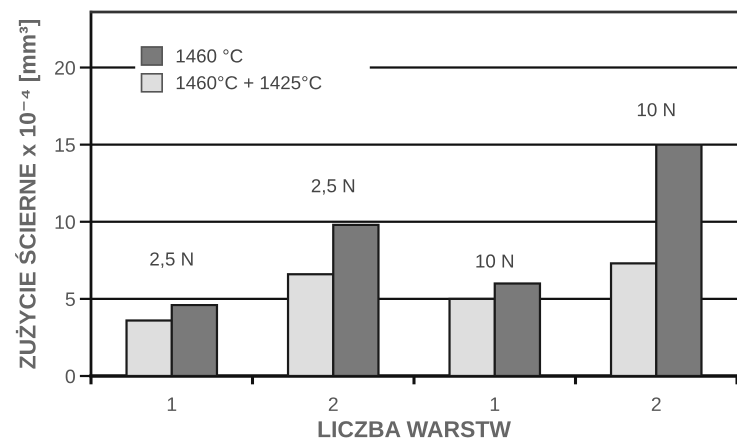 The height and width of the screenshot is (447, 737). Describe the element at coordinates (65, 67) in the screenshot. I see `y-tick-label: 20` at that location.